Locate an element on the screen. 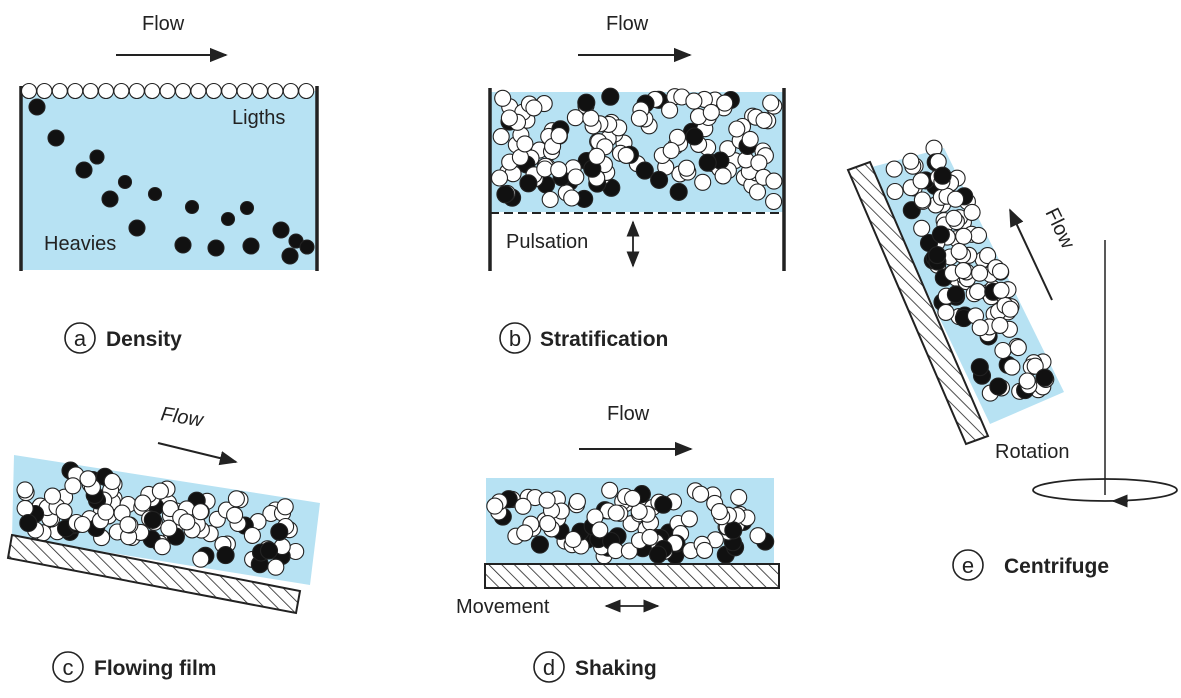 Image resolution: width=1181 pixels, height=698 pixels. flowing-film-particles is located at coordinates (160, 518).